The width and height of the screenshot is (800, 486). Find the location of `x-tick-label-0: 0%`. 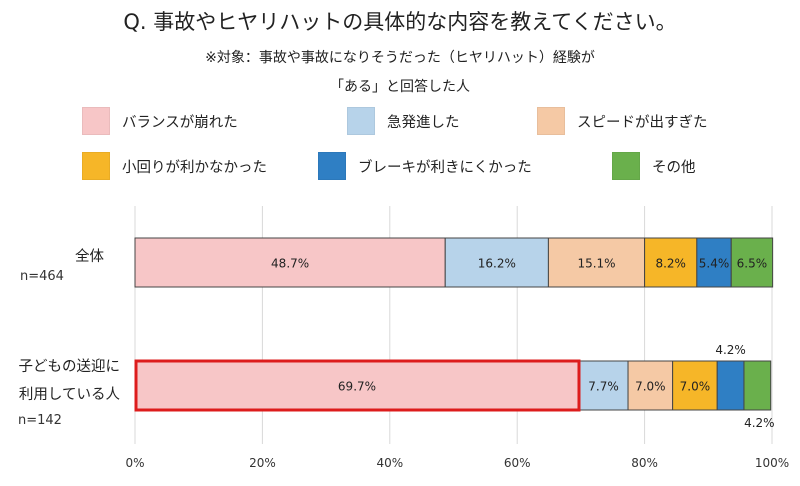

x-tick-label-0: 0% is located at coordinates (134, 463).